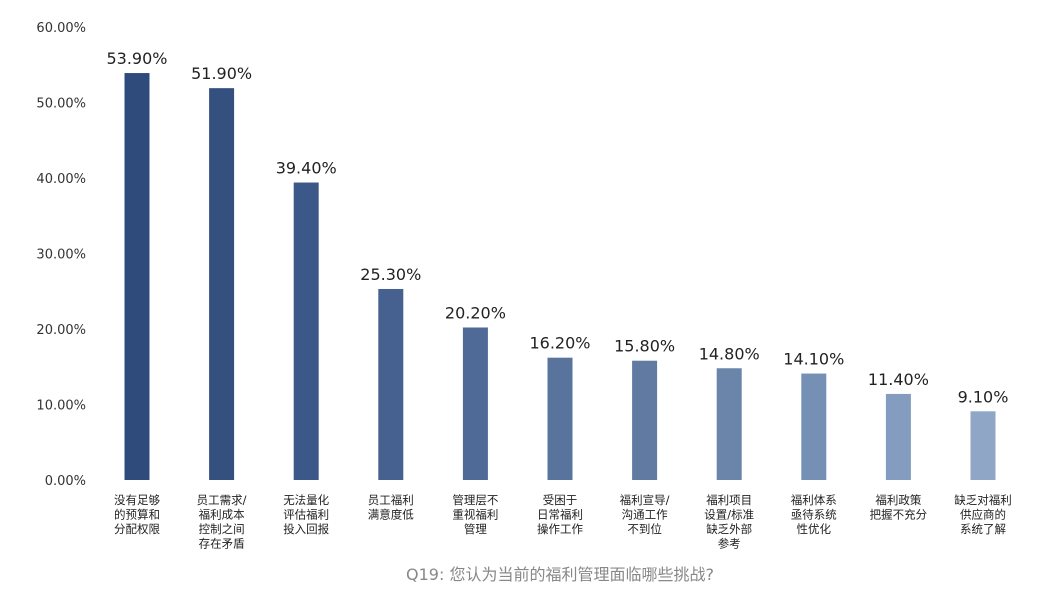  What do you see at coordinates (306, 514) in the screenshot?
I see `category-label: 无法量化评估福利投入回报` at bounding box center [306, 514].